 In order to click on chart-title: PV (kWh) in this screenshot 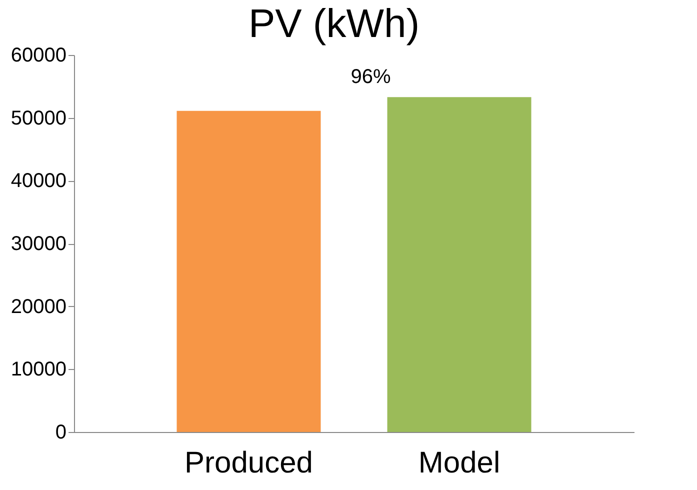, I will do `click(334, 24)`.